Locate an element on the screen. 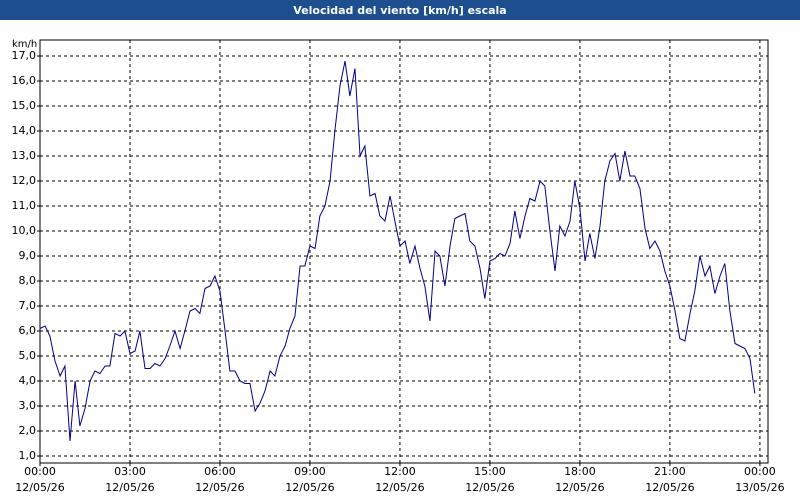 Image resolution: width=800 pixels, height=500 pixels. y-tick-label: 11,0 is located at coordinates (24, 205).